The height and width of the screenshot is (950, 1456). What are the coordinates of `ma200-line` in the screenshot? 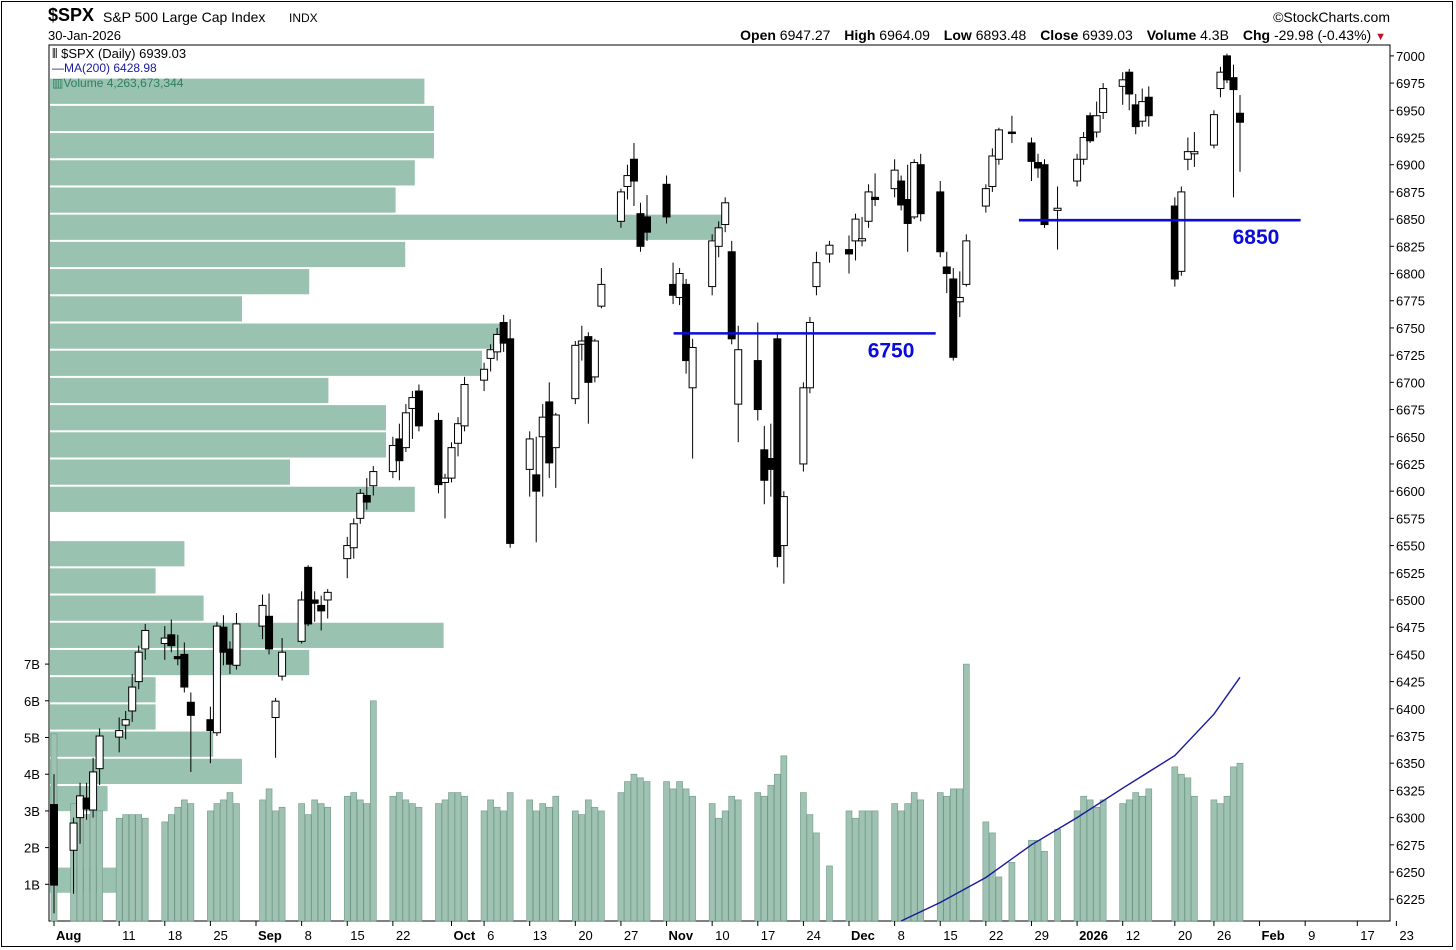 It's located at (1070, 799).